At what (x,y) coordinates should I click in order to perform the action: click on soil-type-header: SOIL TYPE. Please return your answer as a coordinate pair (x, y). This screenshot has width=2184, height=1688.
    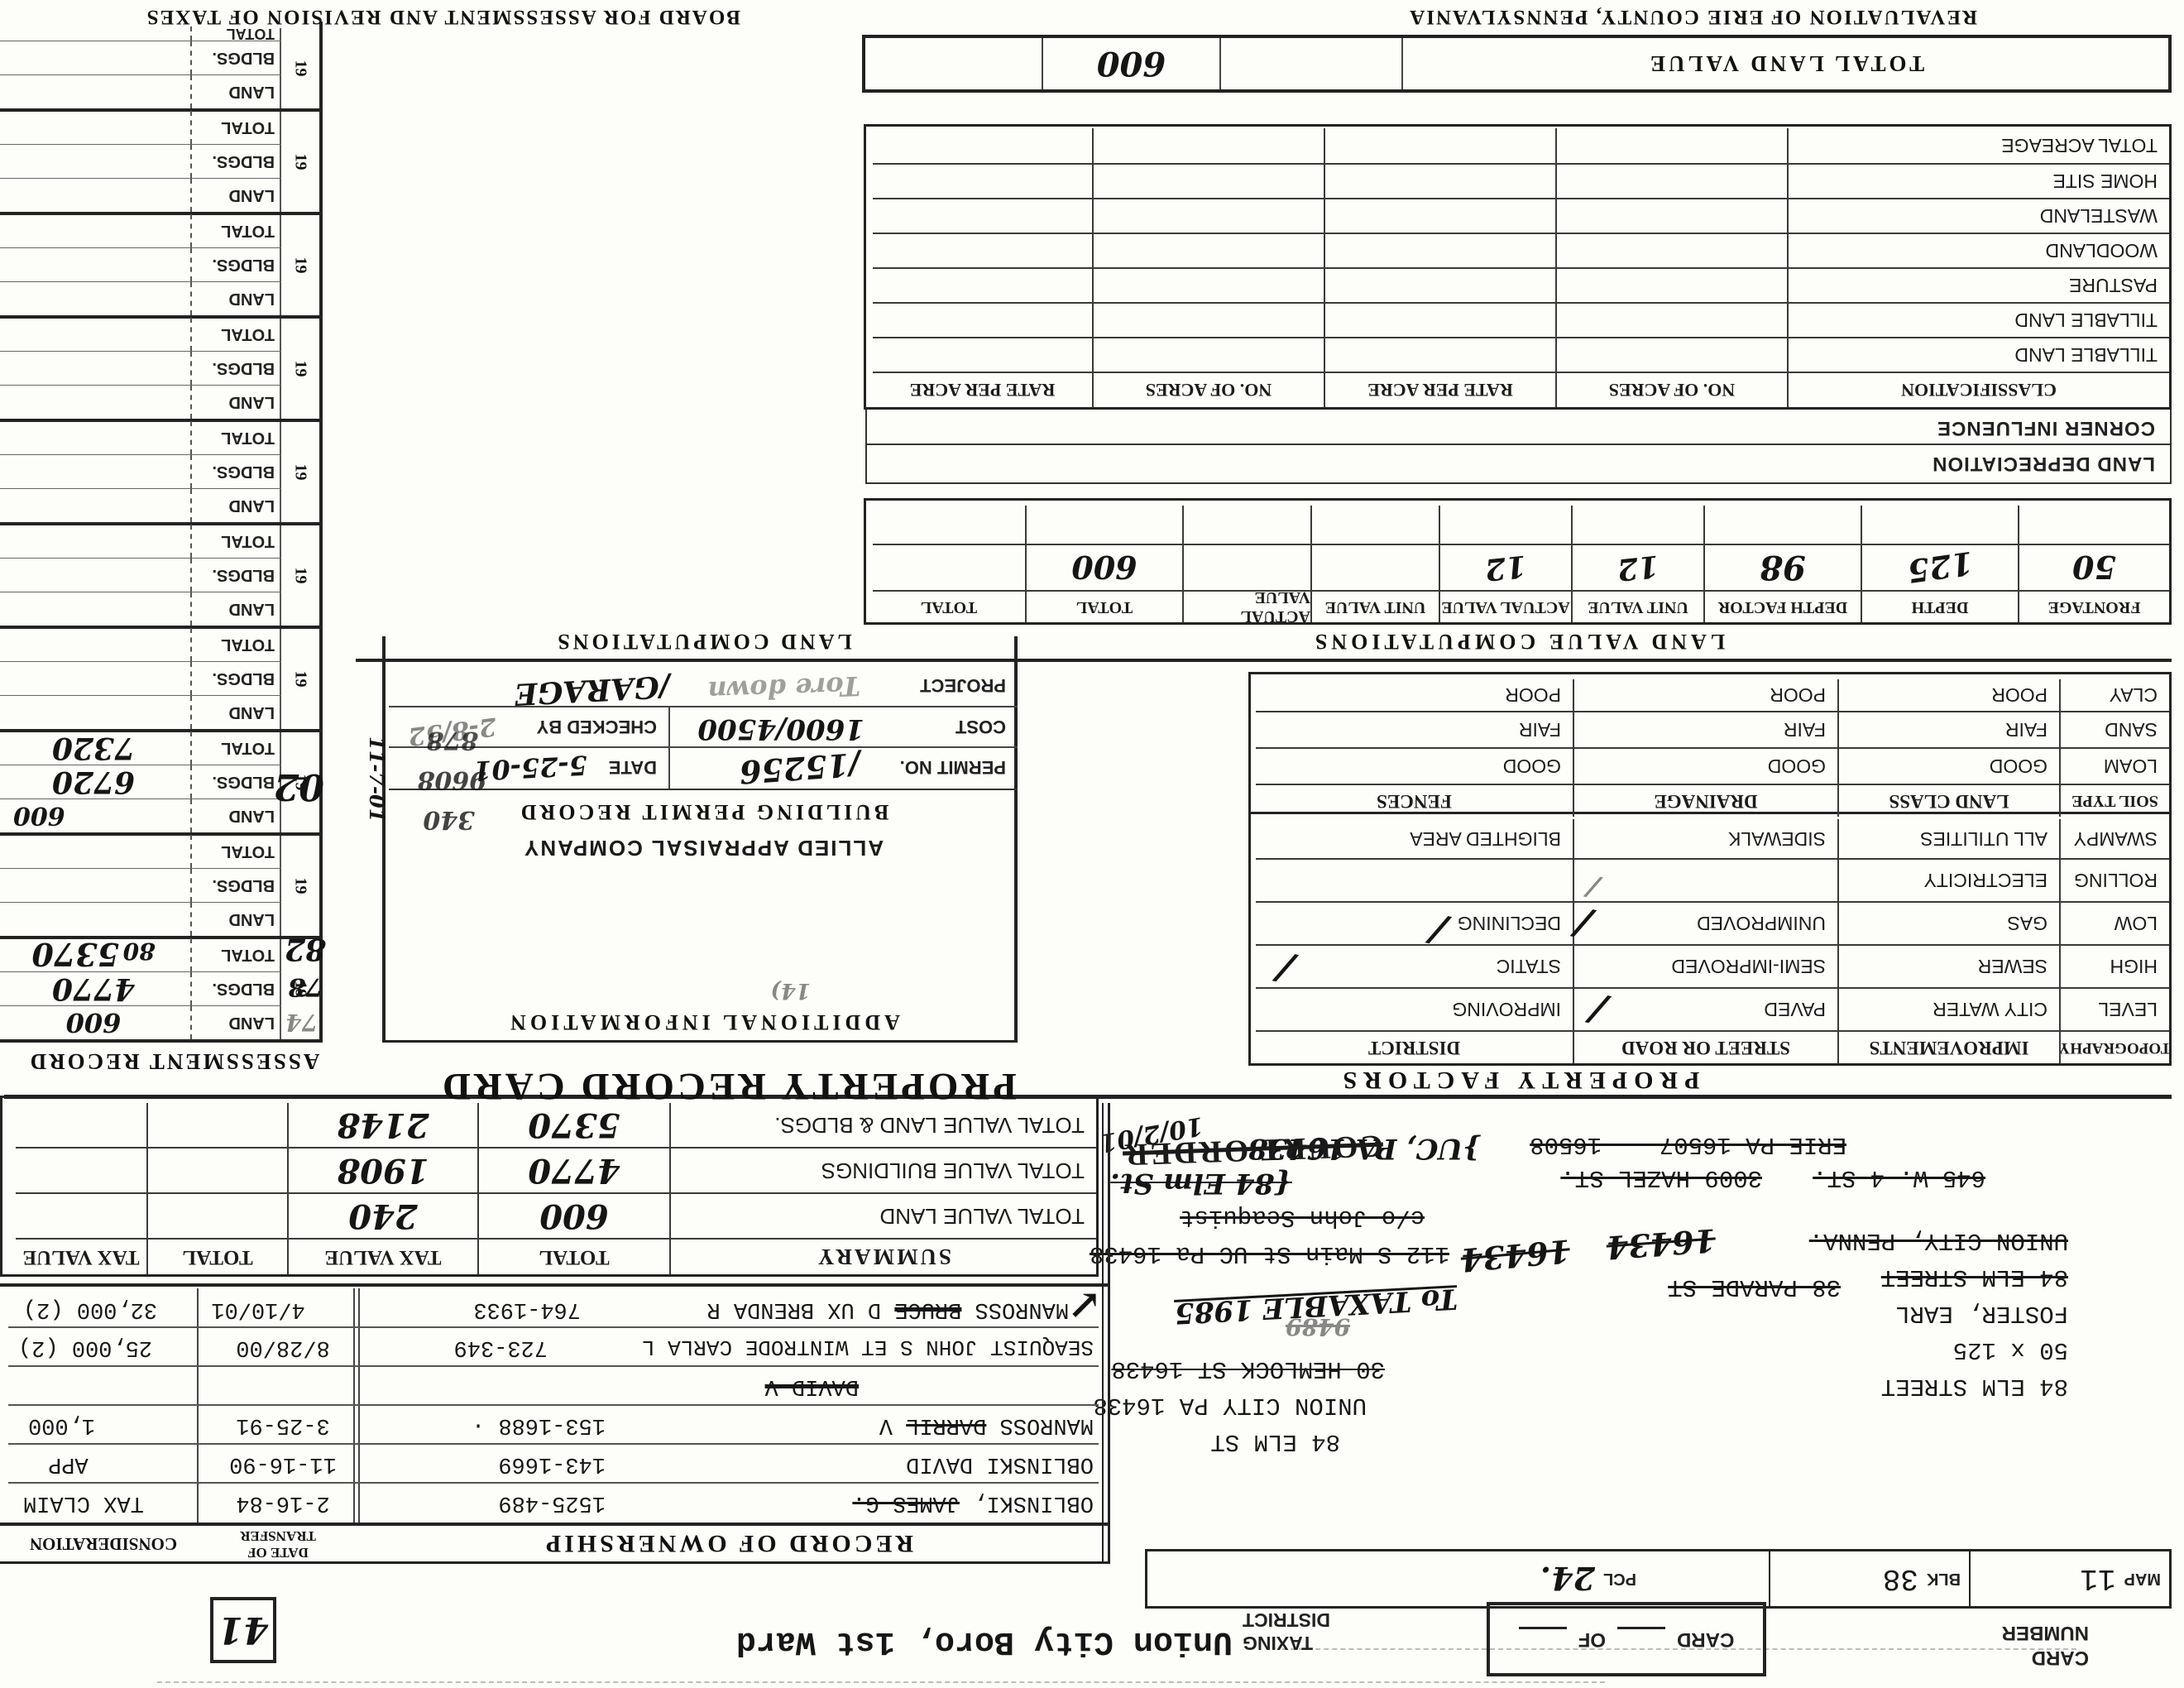
    Looking at the image, I should click on (2114, 800).